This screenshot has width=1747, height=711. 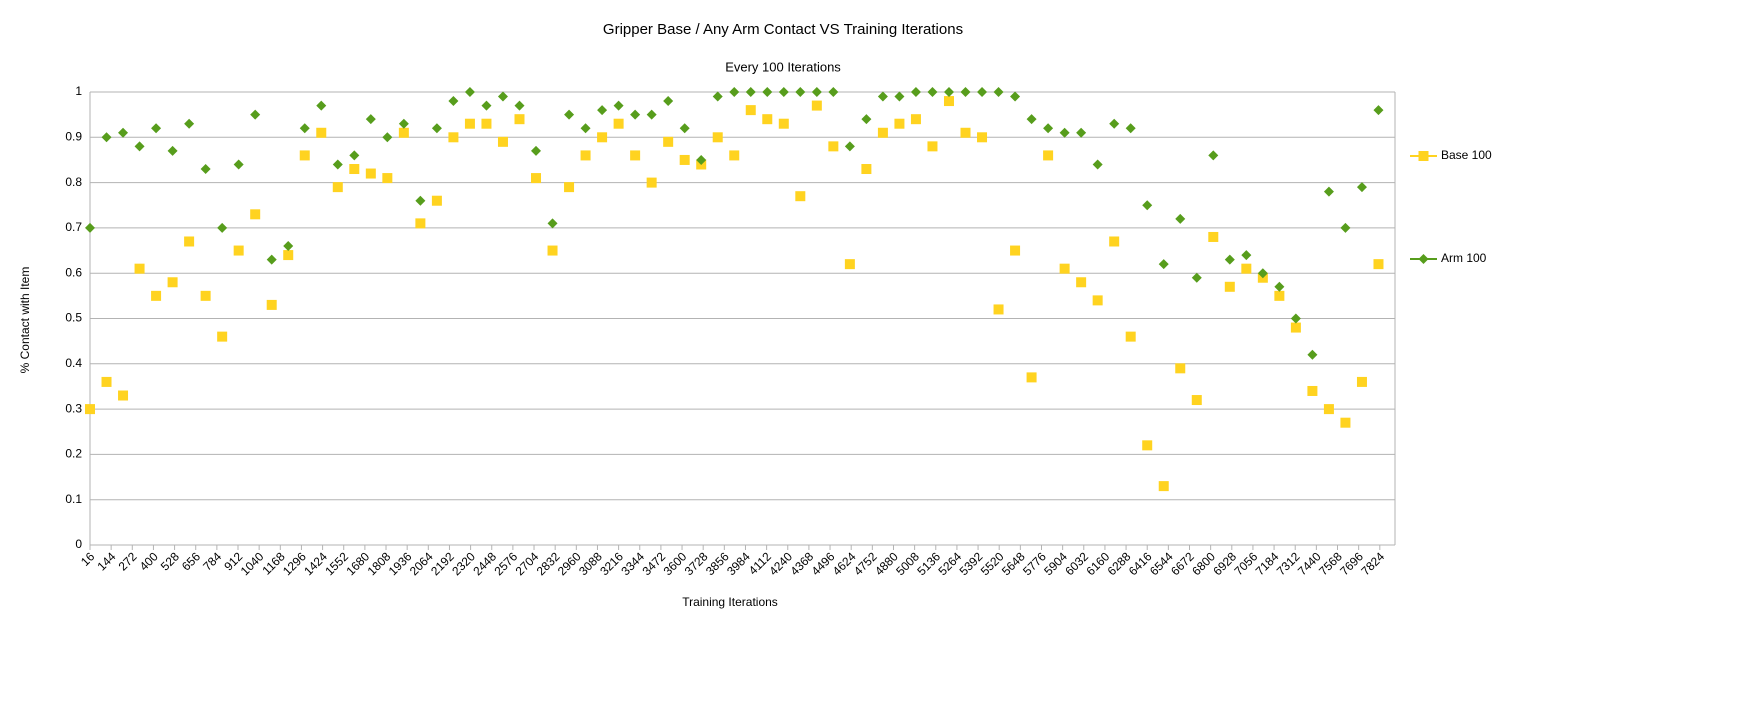 I want to click on y-tick-label: 0.9, so click(x=73, y=136).